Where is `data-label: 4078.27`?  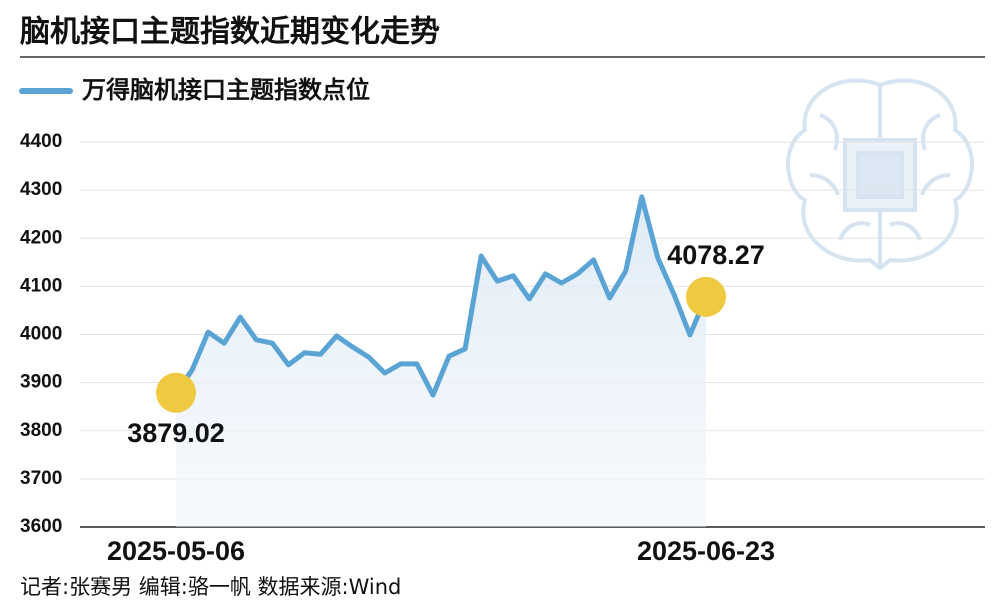
data-label: 4078.27 is located at coordinates (716, 255).